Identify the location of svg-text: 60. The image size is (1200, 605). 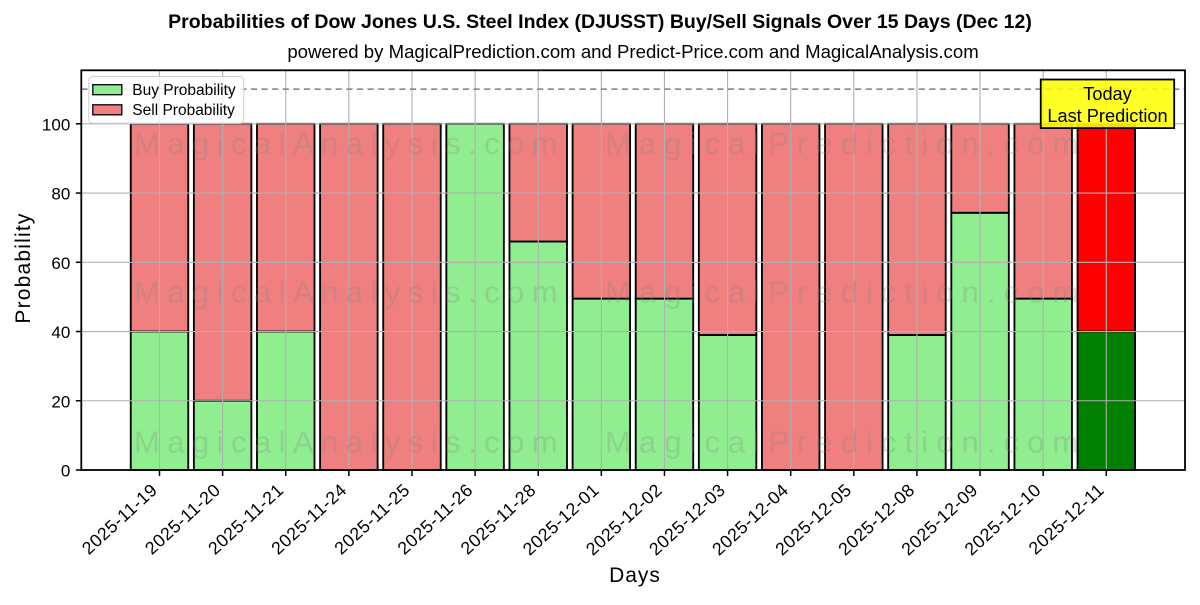
(60, 263).